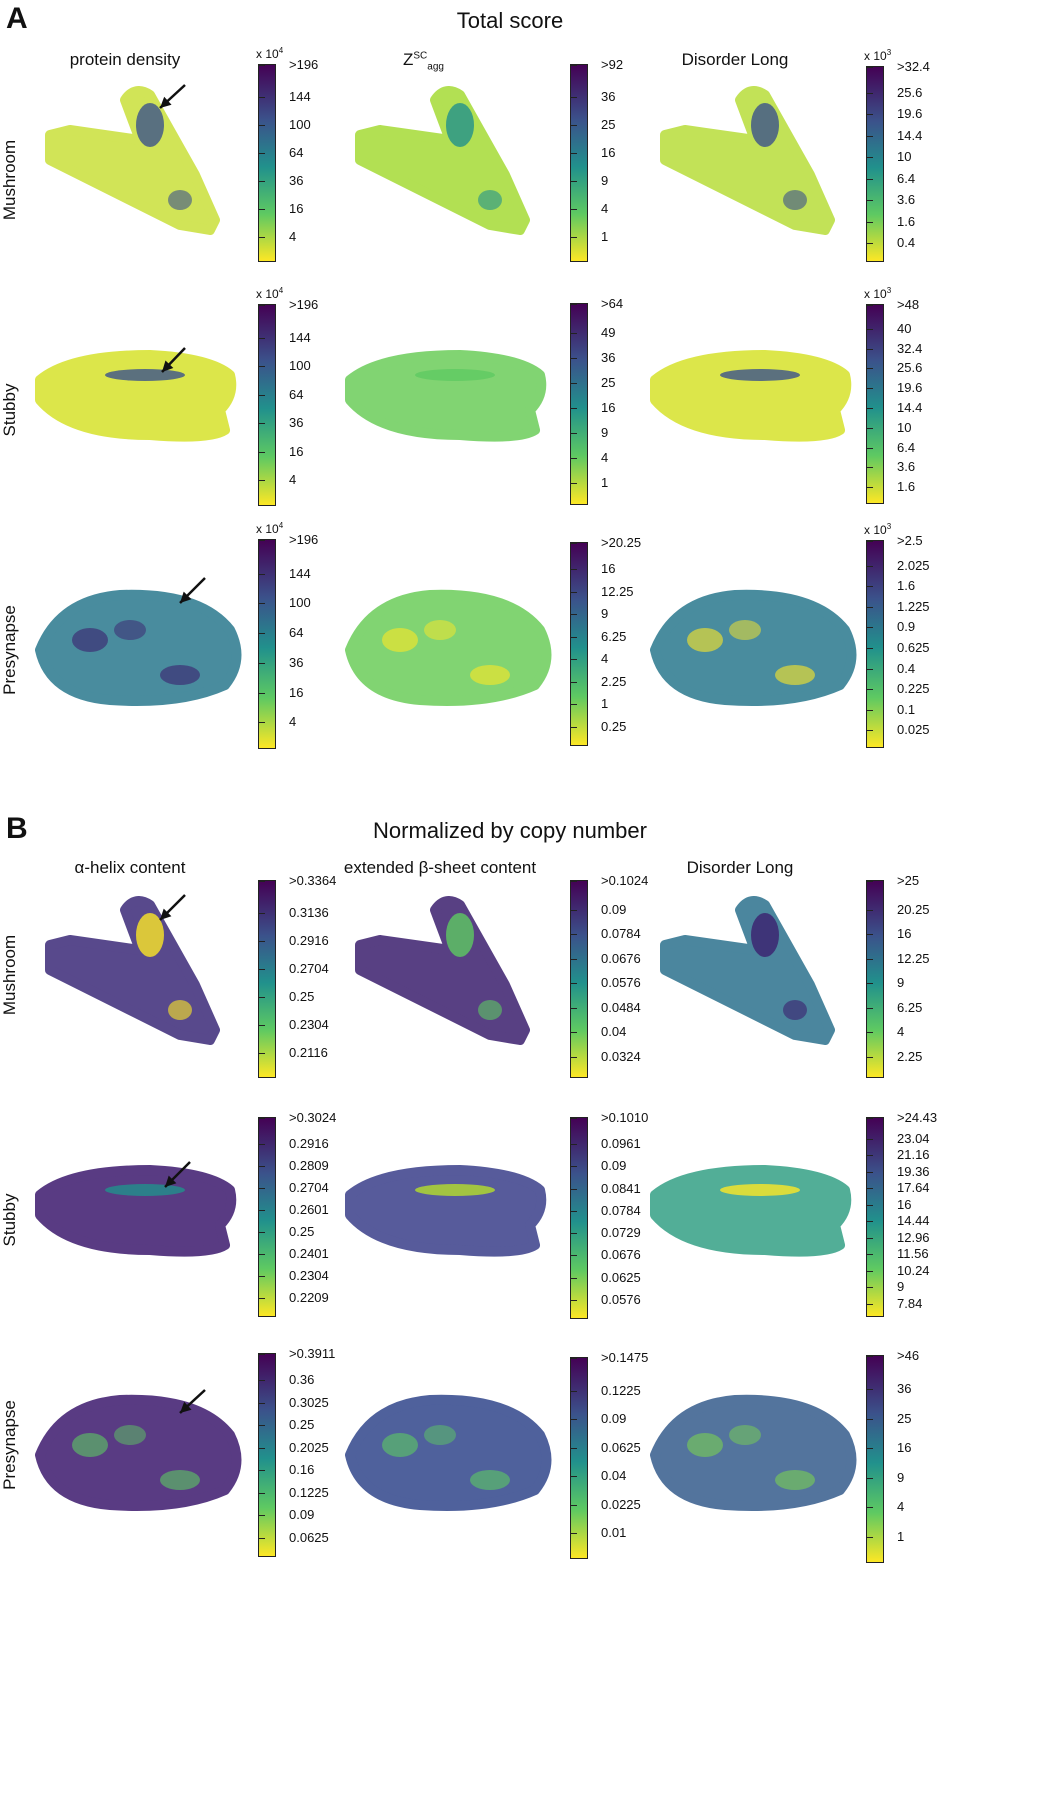  Describe the element at coordinates (294, 1165) in the screenshot. I see `colorbar-tick-label: 0.2809` at that location.